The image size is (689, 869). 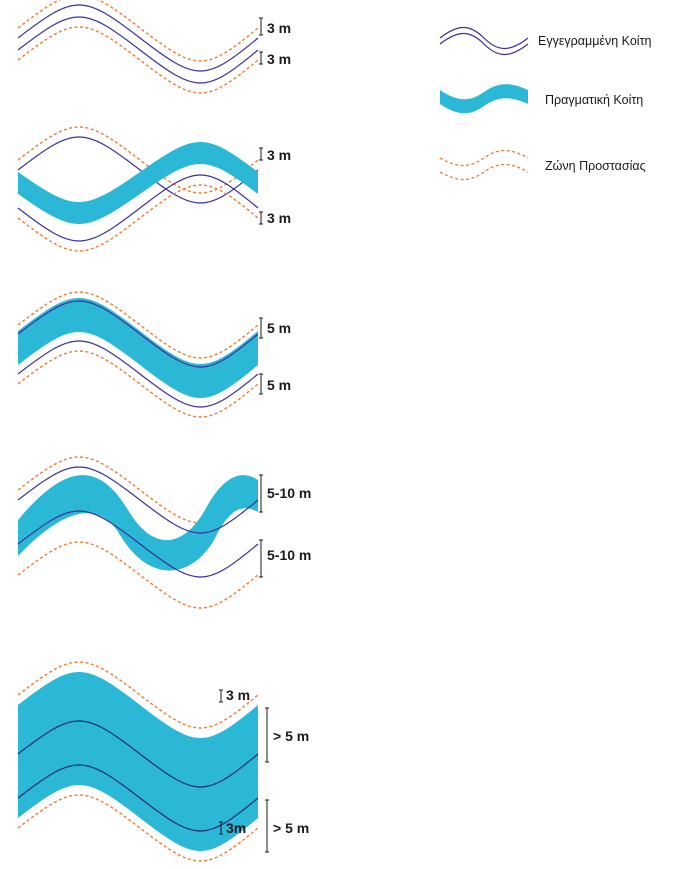 What do you see at coordinates (238, 695) in the screenshot?
I see `upper-zone-label: 3 m` at bounding box center [238, 695].